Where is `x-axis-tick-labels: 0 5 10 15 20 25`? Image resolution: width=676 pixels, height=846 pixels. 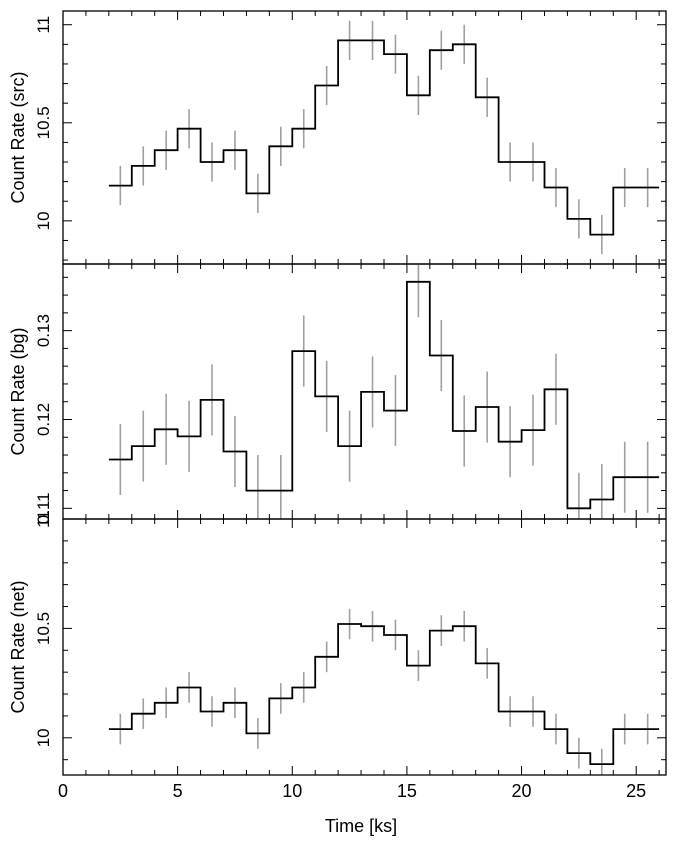 x-axis-tick-labels: 0 5 10 15 20 25 is located at coordinates (352, 791).